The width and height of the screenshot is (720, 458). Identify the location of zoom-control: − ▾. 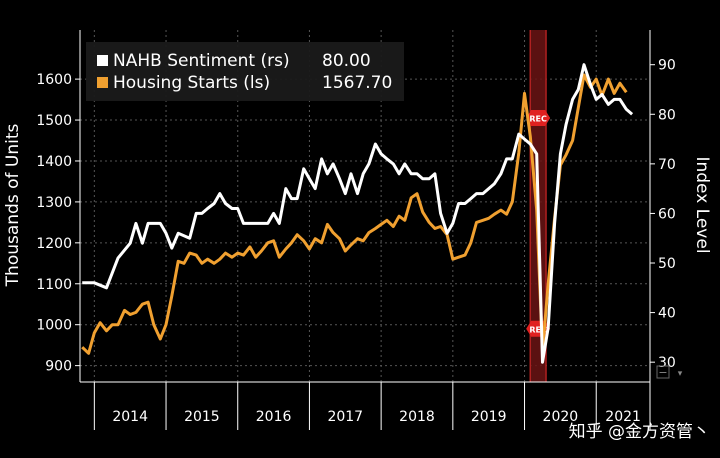
(669, 372).